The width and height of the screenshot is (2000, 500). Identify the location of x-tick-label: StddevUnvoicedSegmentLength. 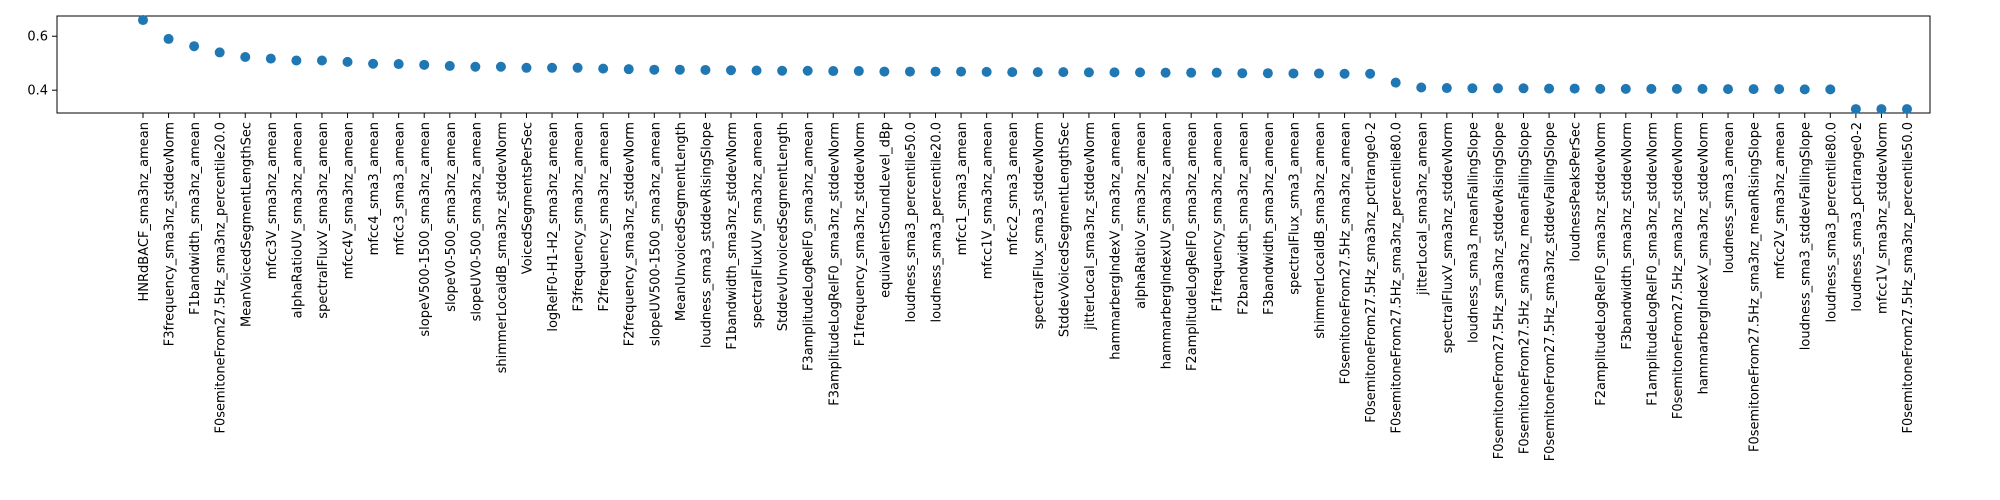
(783, 226).